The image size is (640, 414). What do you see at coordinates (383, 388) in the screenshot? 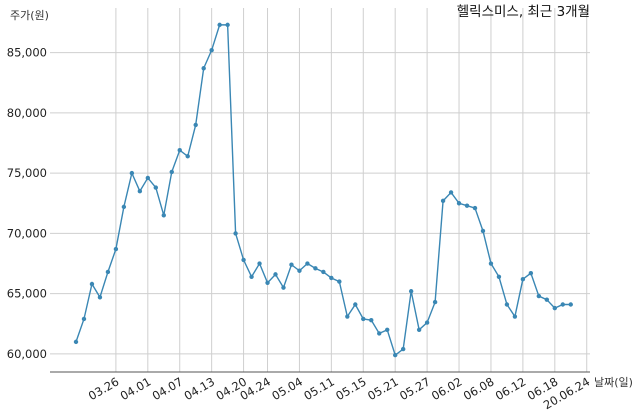
I see `x-tick-label: 05.21` at bounding box center [383, 388].